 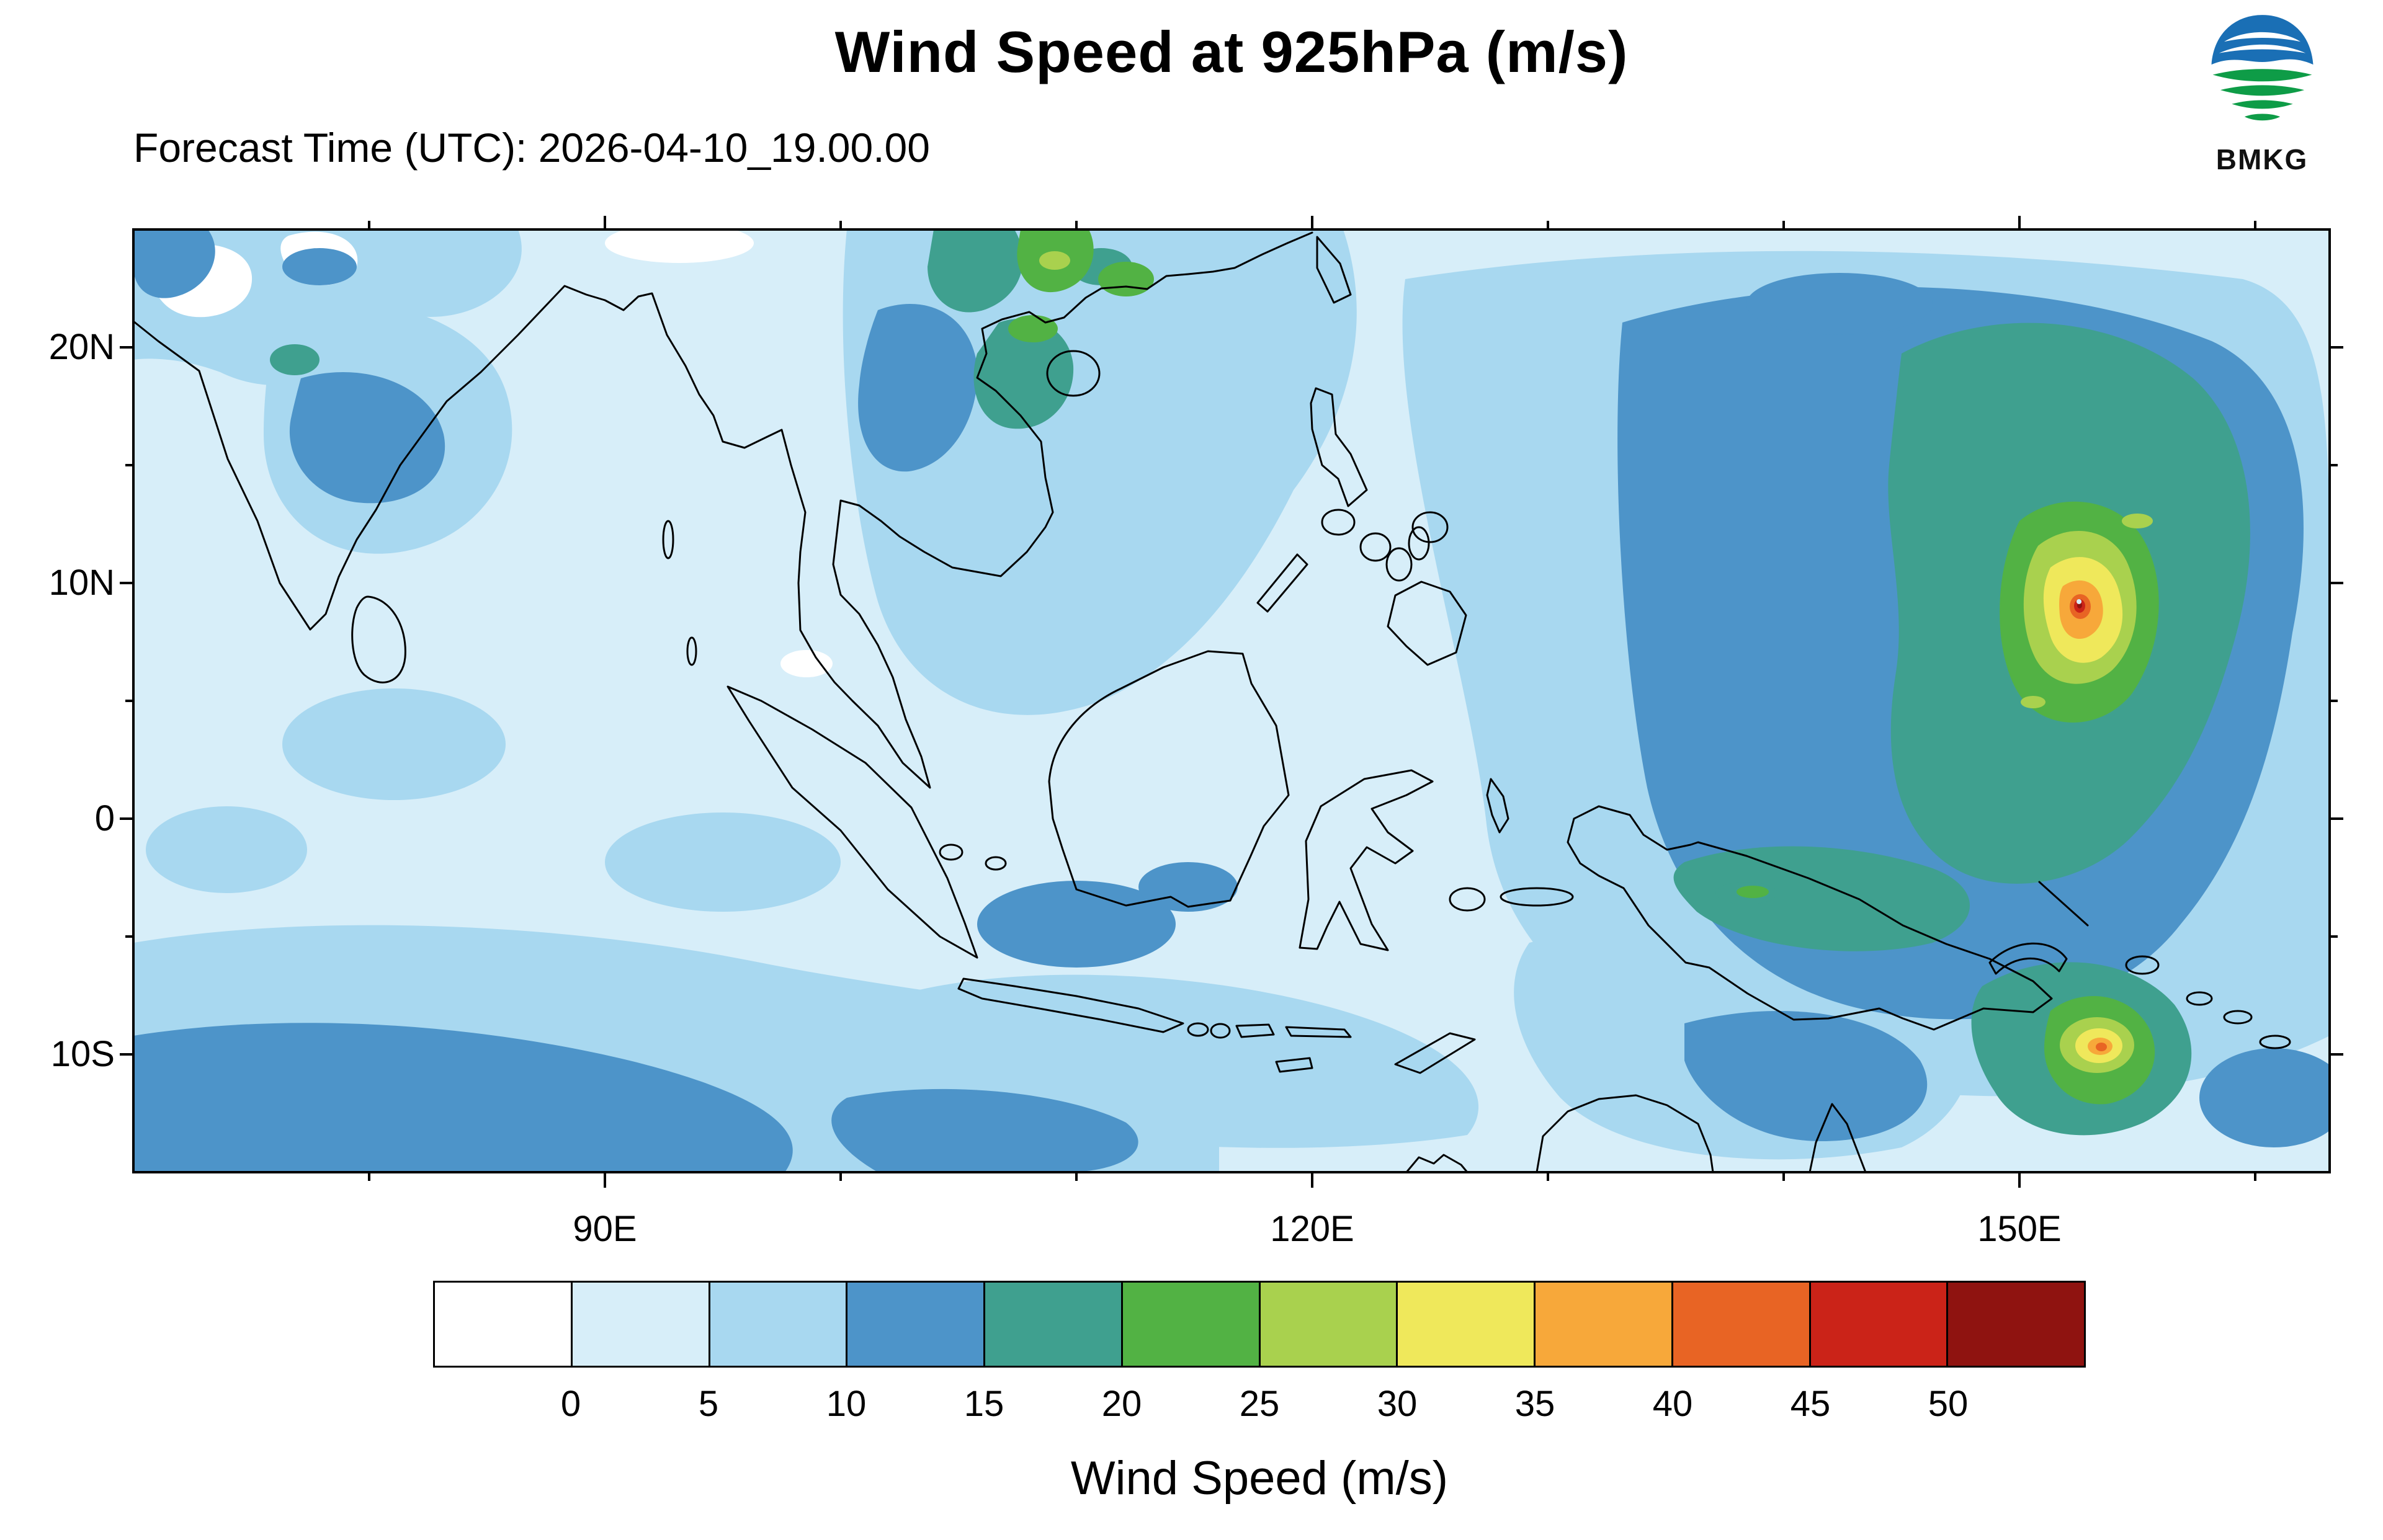 What do you see at coordinates (852, 822) in the screenshot?
I see `coastline-sumatra` at bounding box center [852, 822].